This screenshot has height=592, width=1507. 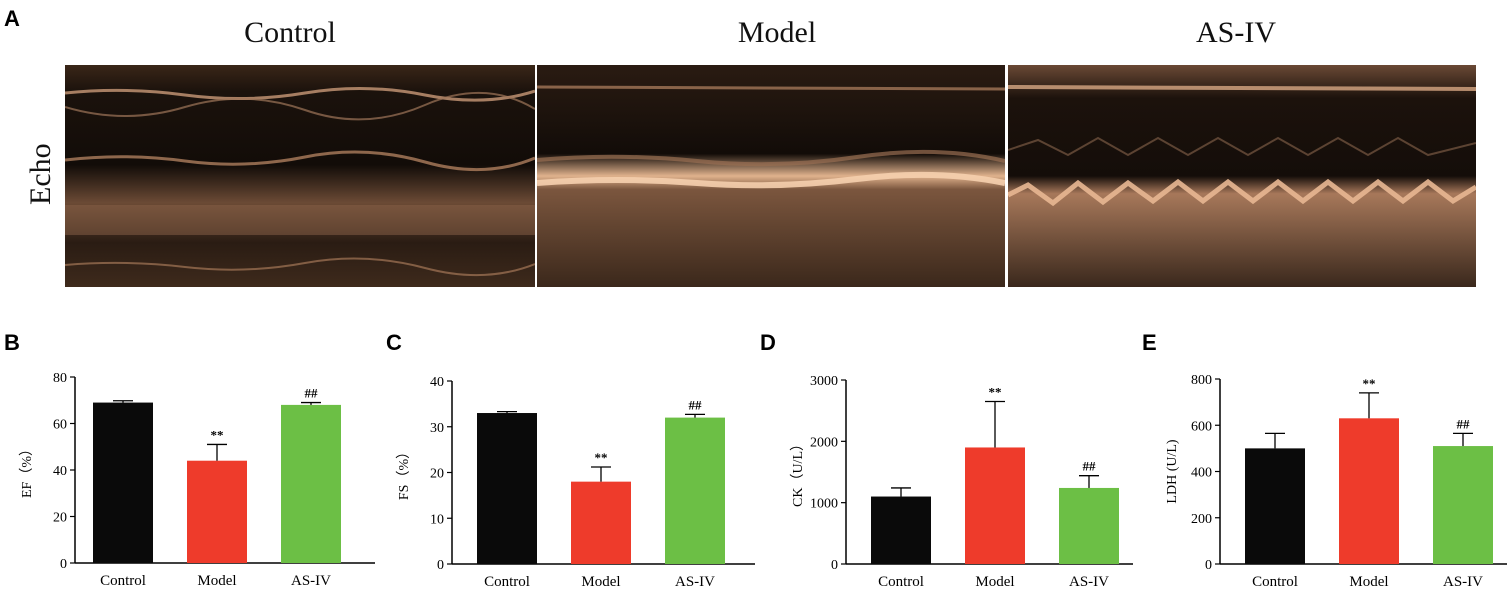 I want to click on y-axis-label: CK（U/L）, so click(x=798, y=472).